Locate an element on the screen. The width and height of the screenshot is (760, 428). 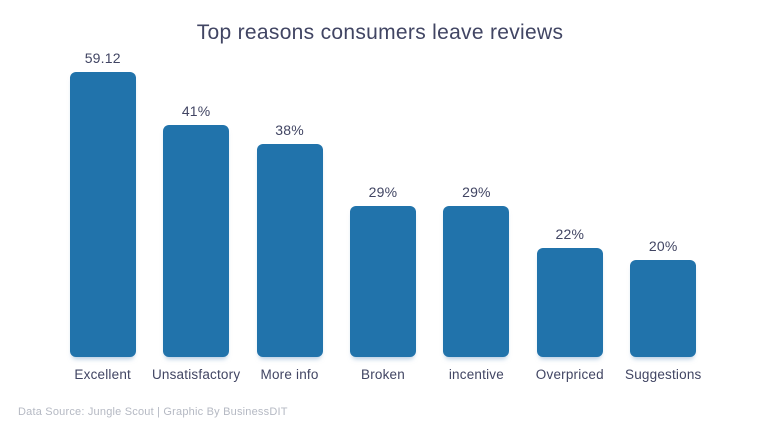
category-label-excellent: Excellent is located at coordinates (102, 374).